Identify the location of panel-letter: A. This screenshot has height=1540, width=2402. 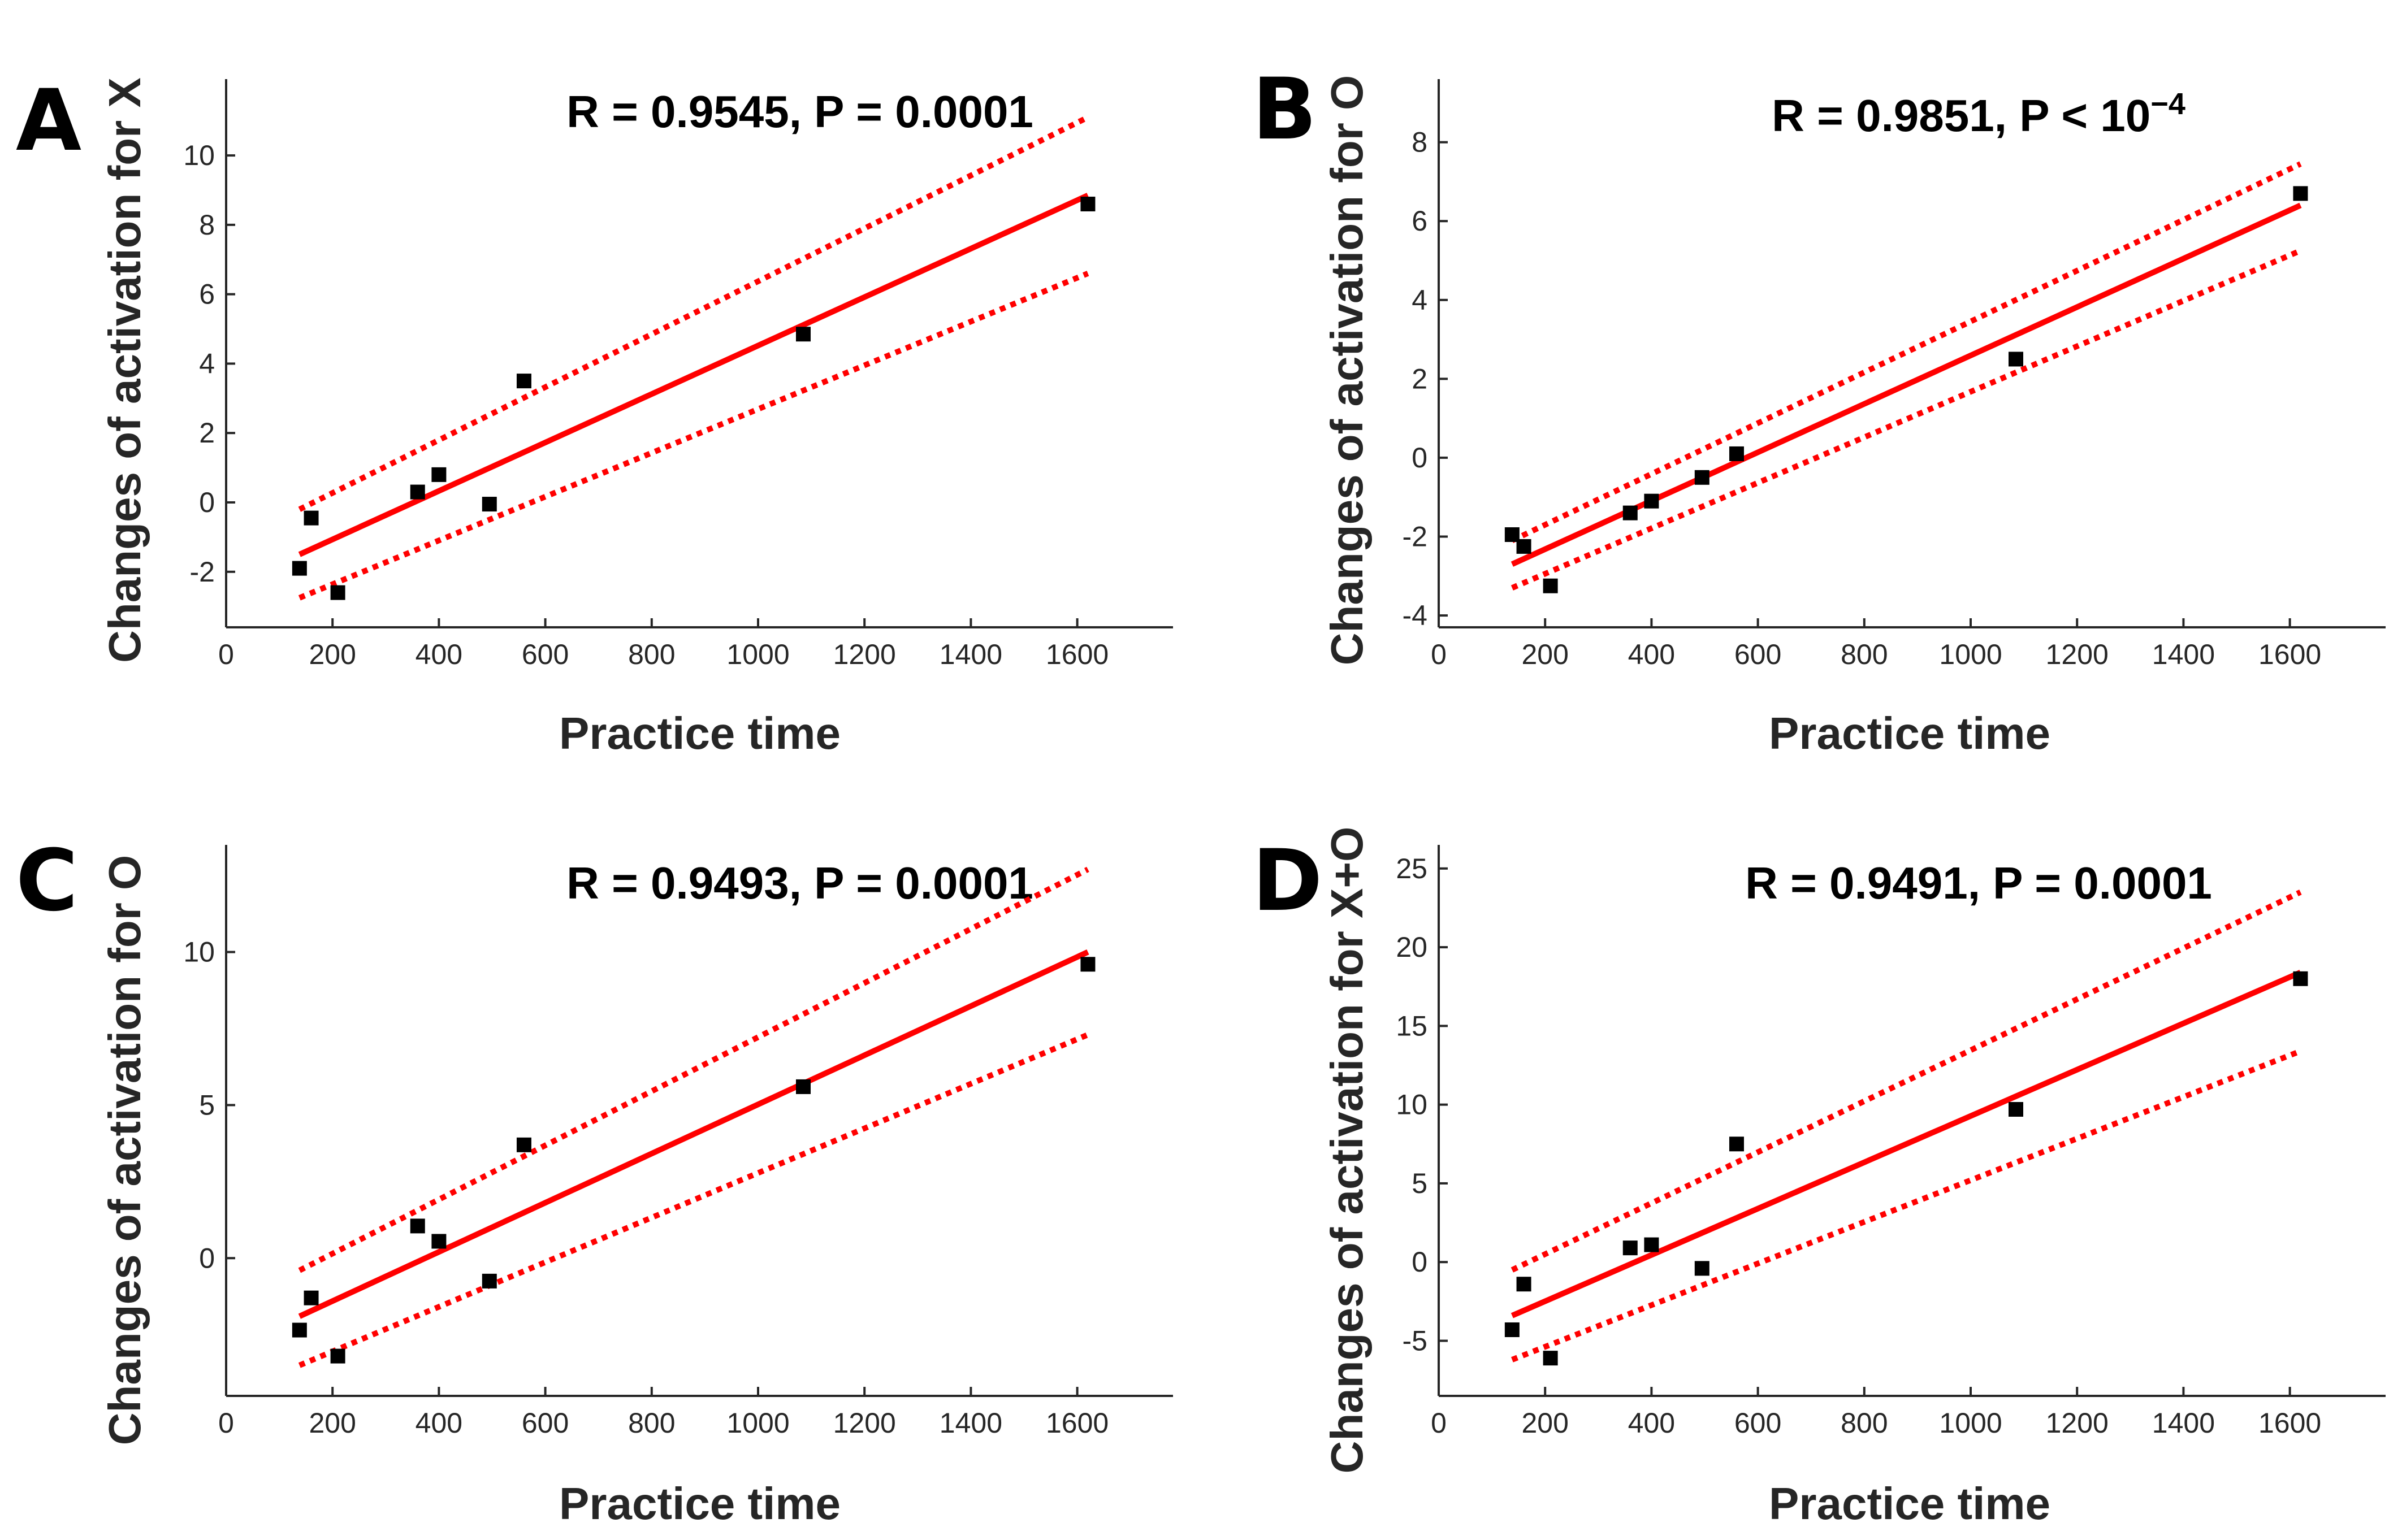
(48, 121).